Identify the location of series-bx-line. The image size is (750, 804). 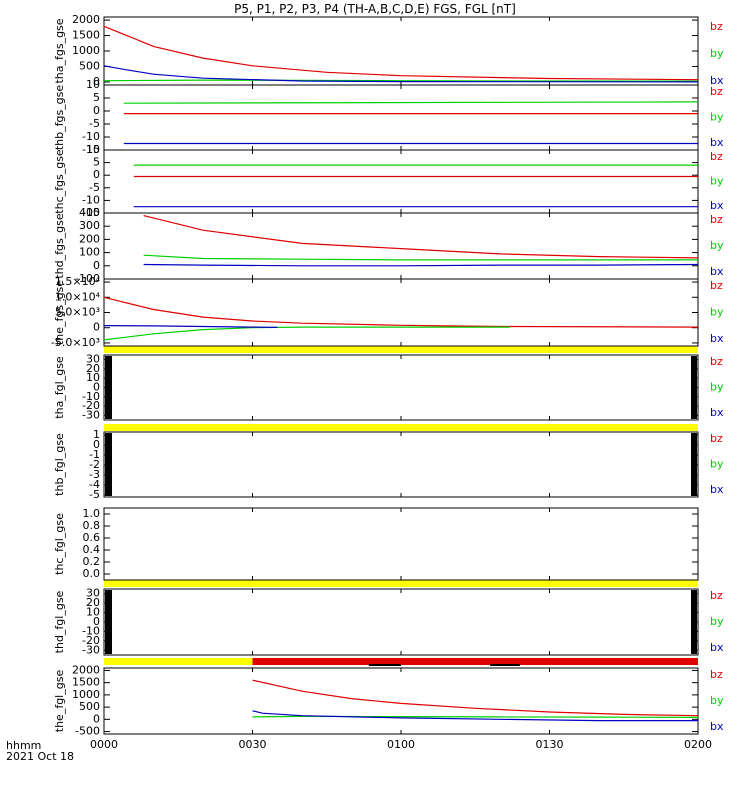
(401, 74).